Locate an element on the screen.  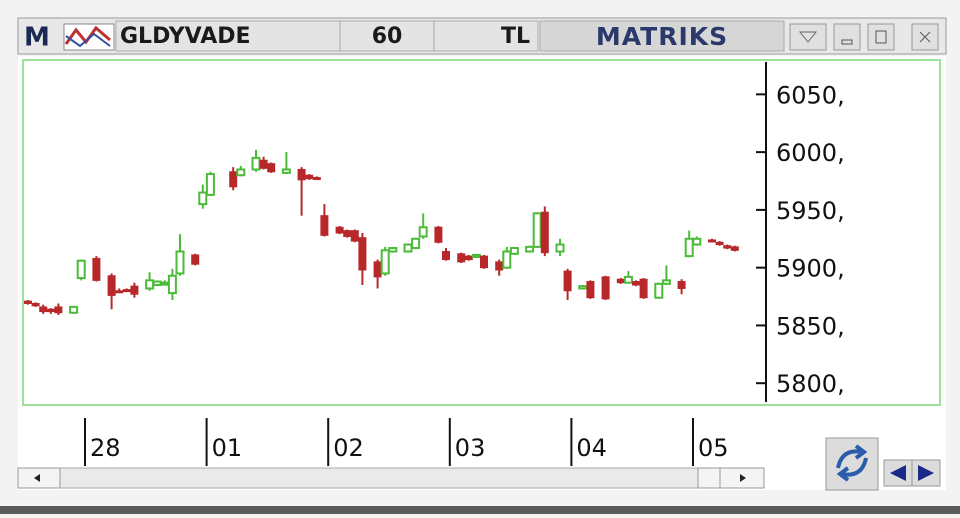
x-tick-label: 03 is located at coordinates (470, 448).